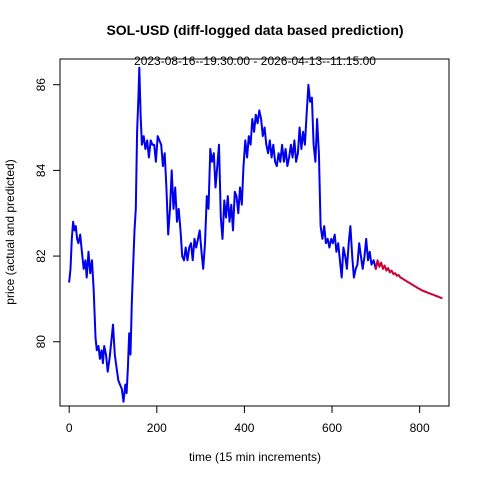 This screenshot has height=480, width=480. What do you see at coordinates (255, 457) in the screenshot?
I see `x-axis-label: time (15 min increments)` at bounding box center [255, 457].